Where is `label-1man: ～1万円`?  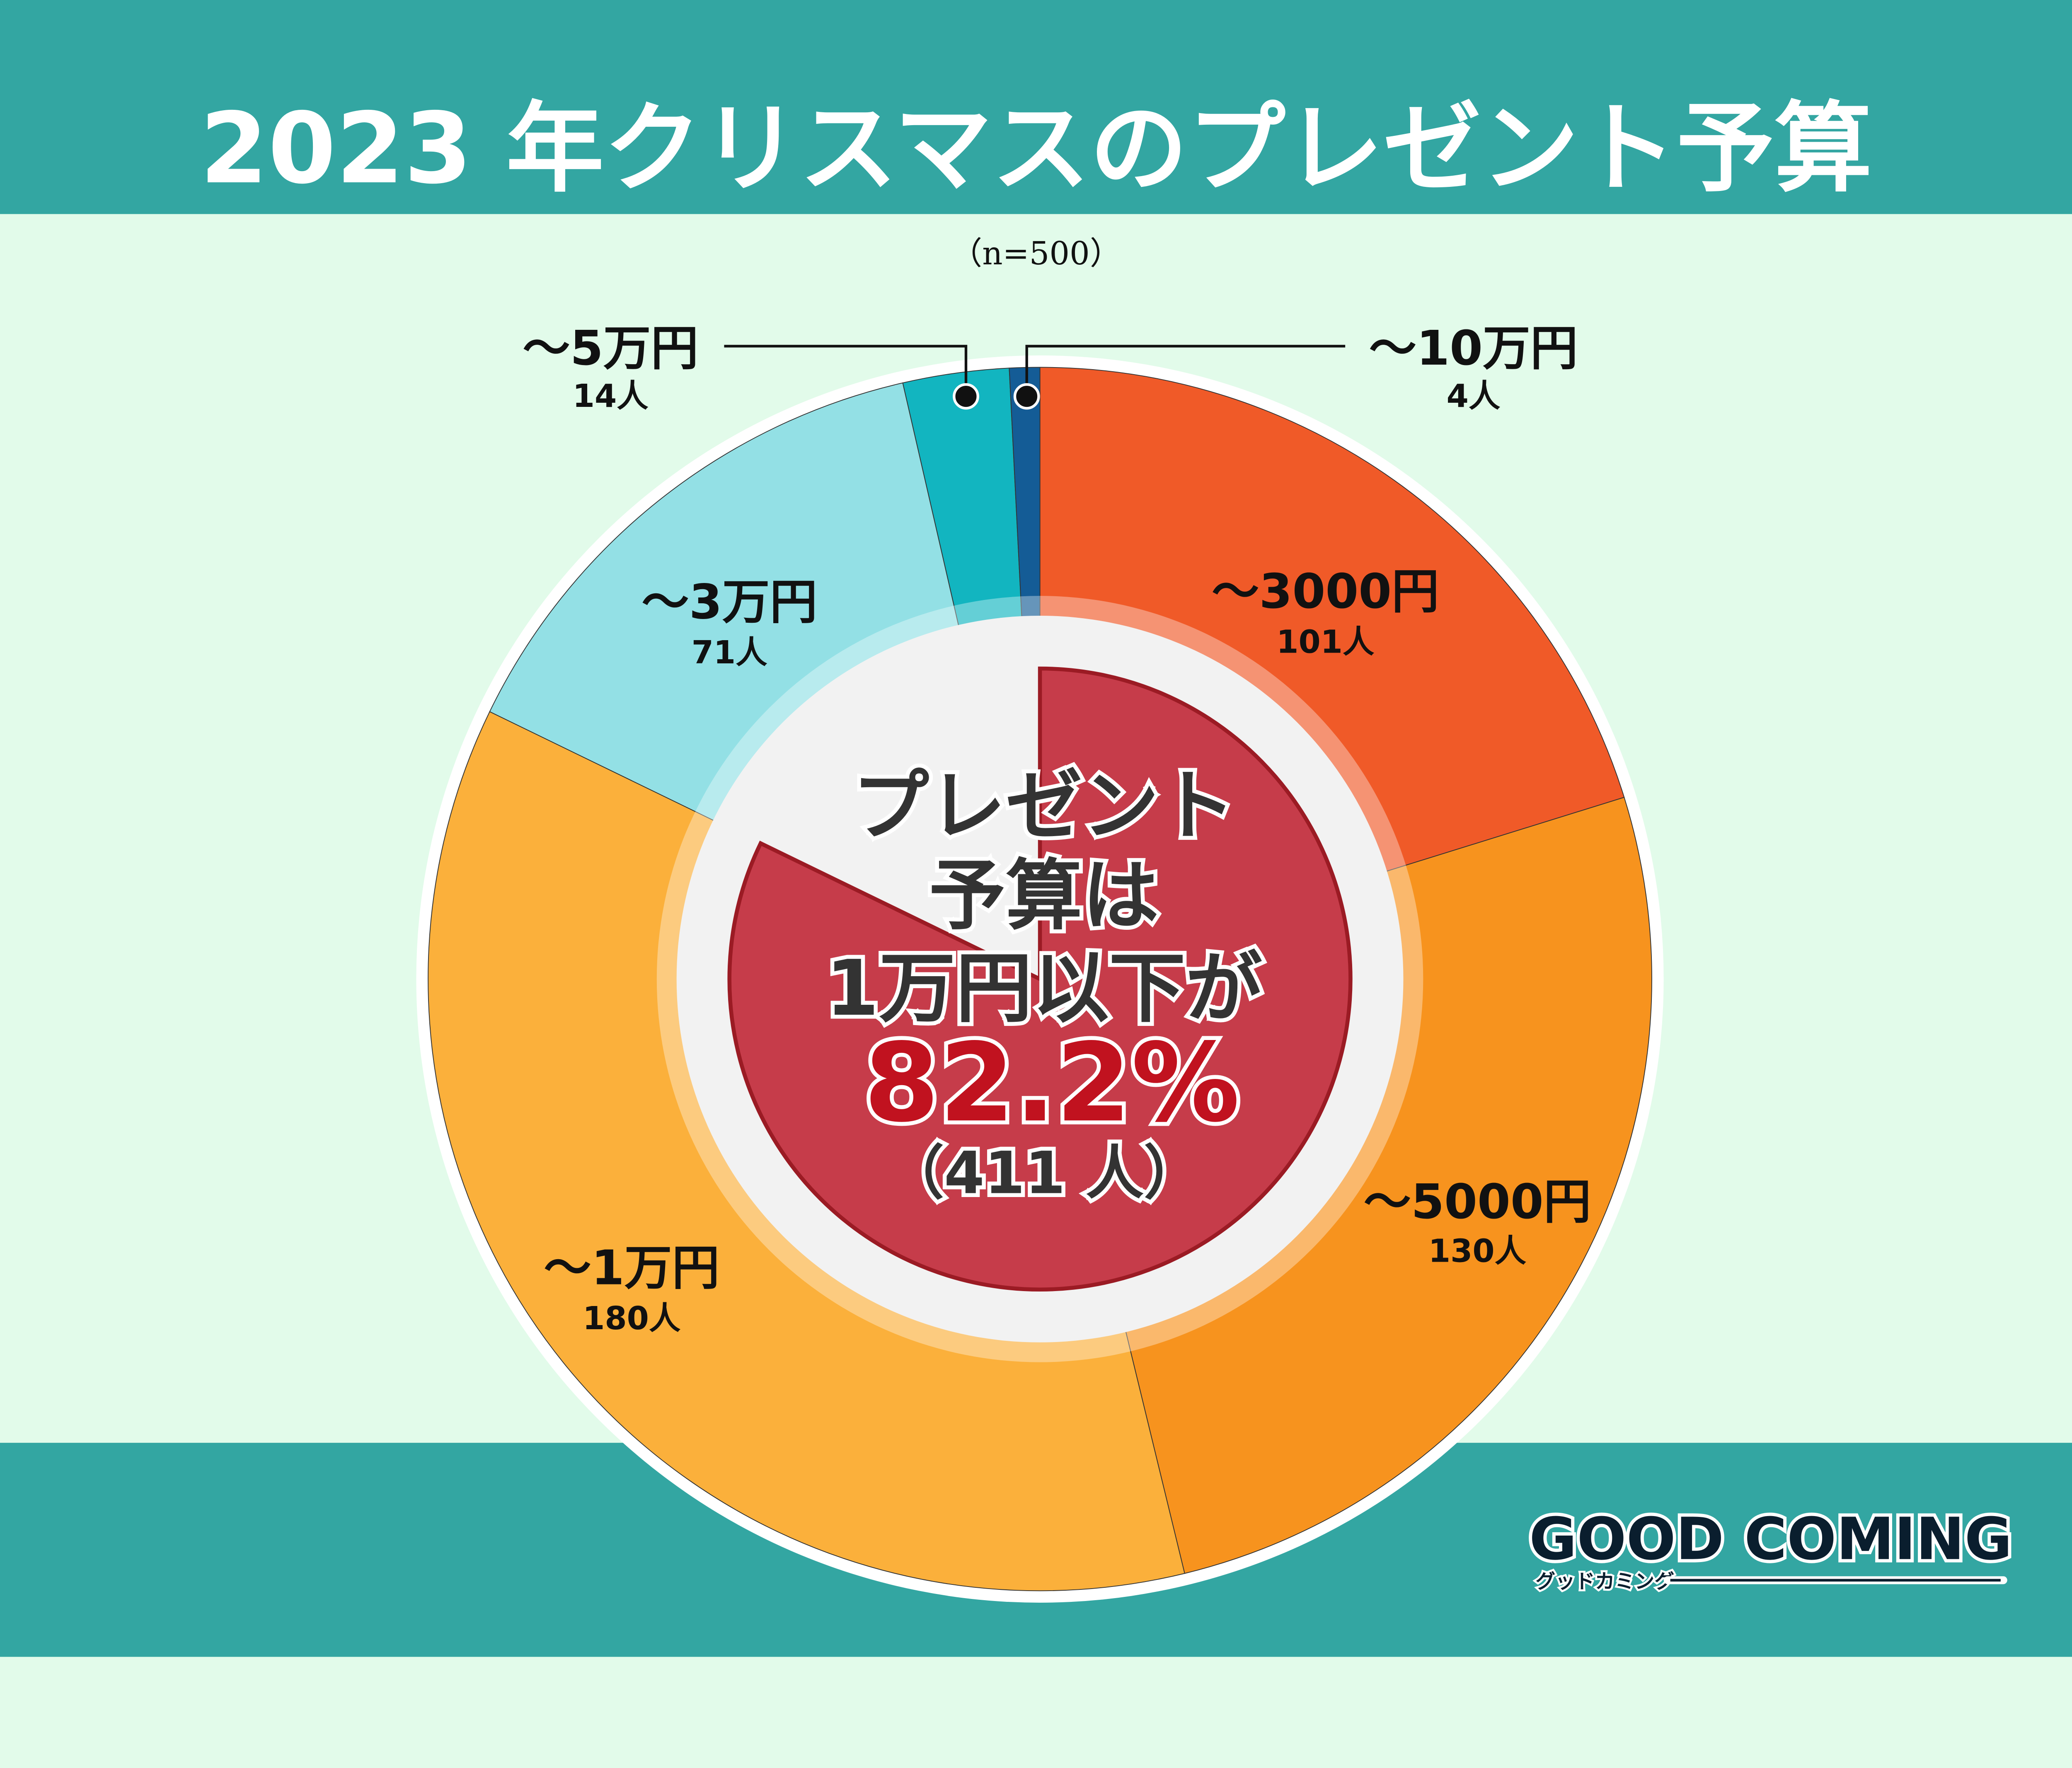
label-1man: ～1万円 is located at coordinates (631, 1268).